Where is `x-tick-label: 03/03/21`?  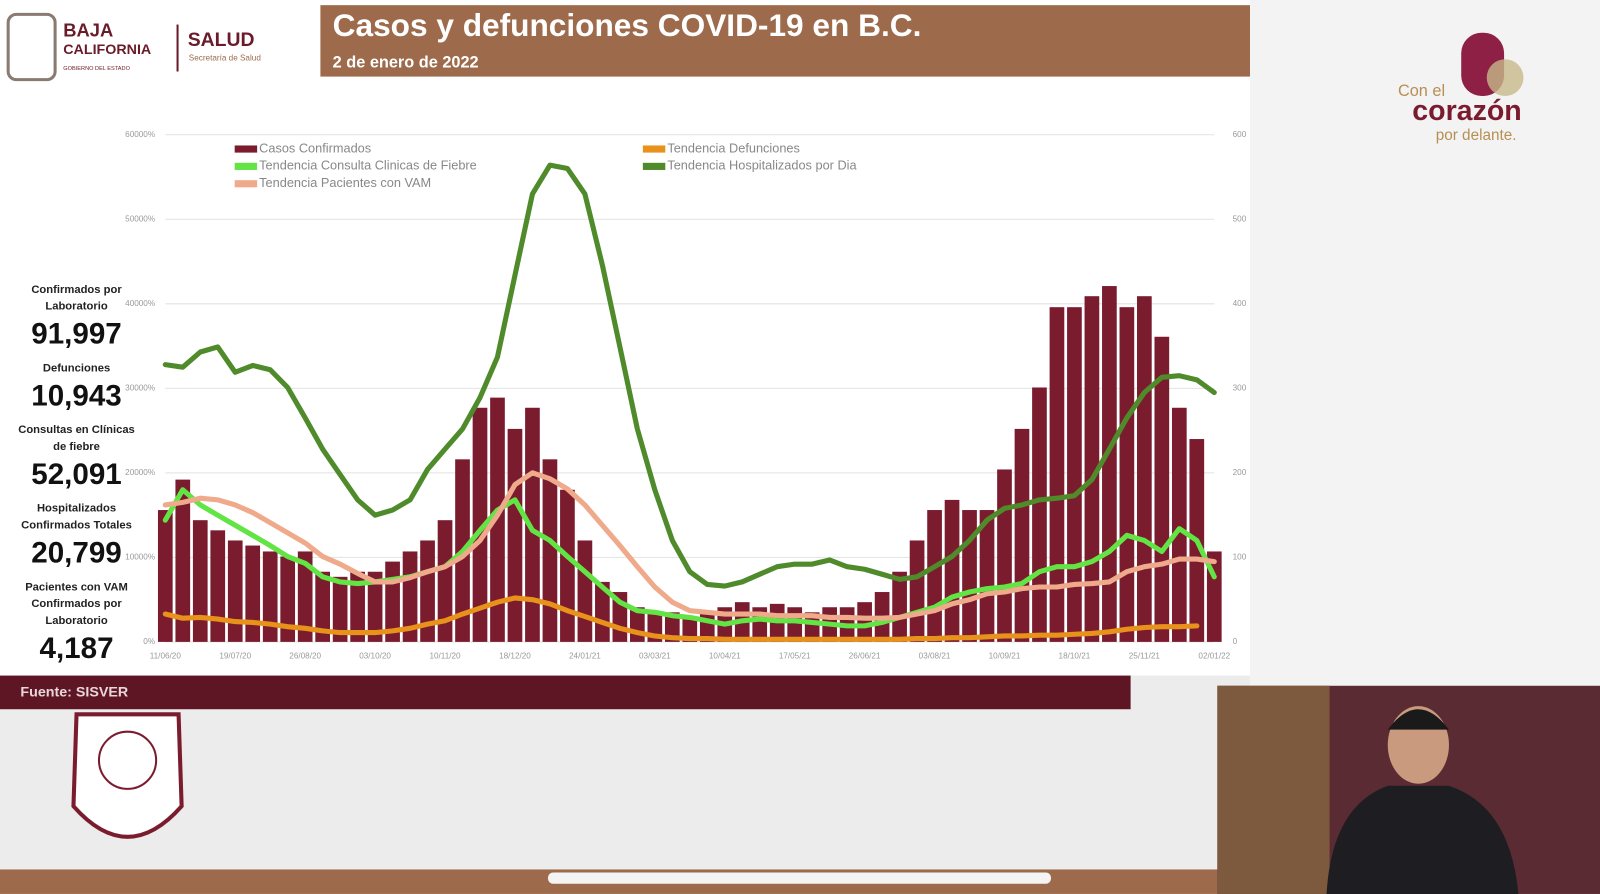
x-tick-label: 03/03/21 is located at coordinates (655, 655).